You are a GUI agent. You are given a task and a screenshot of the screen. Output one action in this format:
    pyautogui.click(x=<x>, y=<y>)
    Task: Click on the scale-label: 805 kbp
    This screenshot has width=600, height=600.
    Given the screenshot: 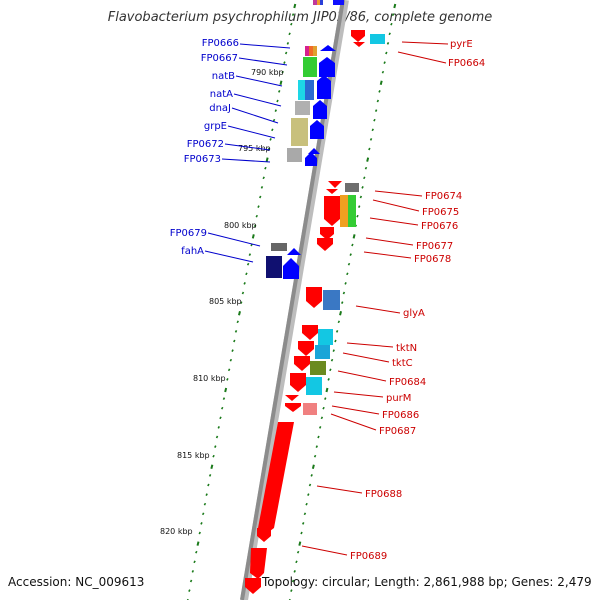 What is the action you would take?
    pyautogui.click(x=225, y=301)
    